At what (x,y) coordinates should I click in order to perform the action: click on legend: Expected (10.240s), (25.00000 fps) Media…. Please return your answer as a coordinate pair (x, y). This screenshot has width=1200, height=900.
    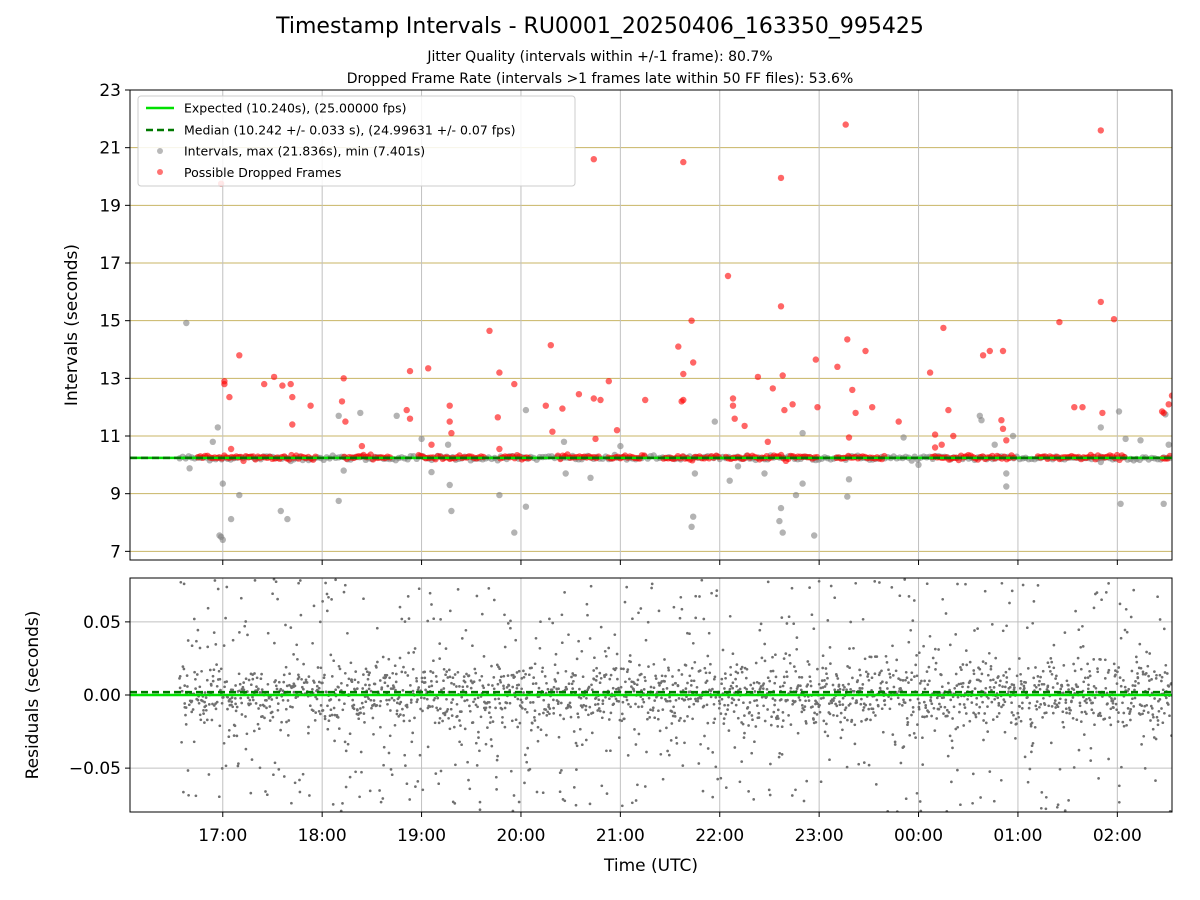
    Looking at the image, I should click on (356, 141).